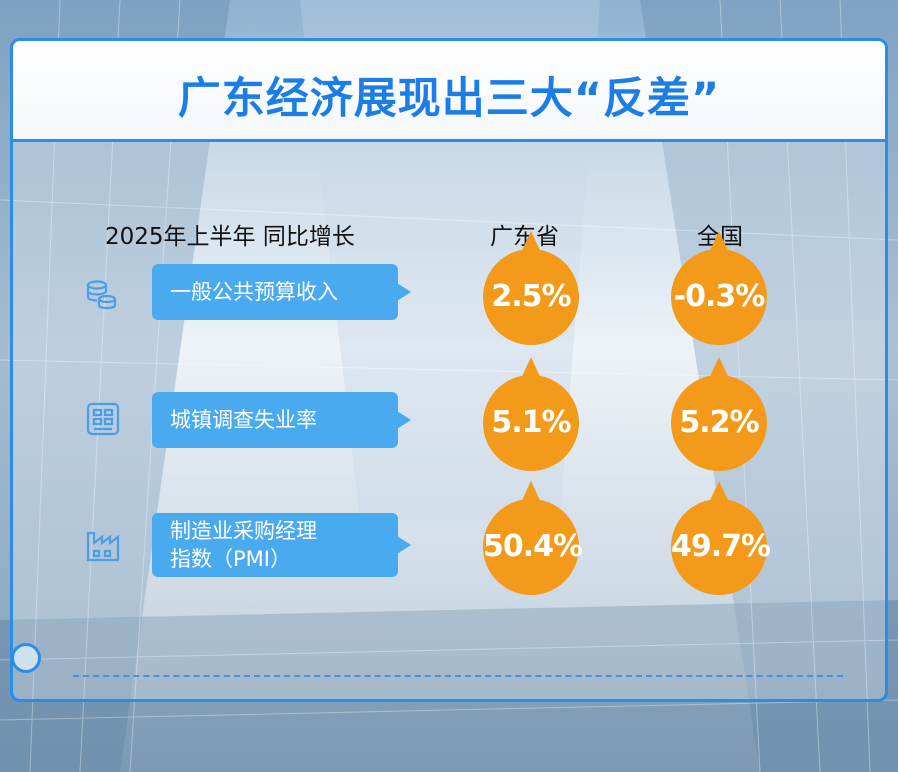 The image size is (898, 772). What do you see at coordinates (243, 420) in the screenshot?
I see `row-label: 城镇调查失业率` at bounding box center [243, 420].